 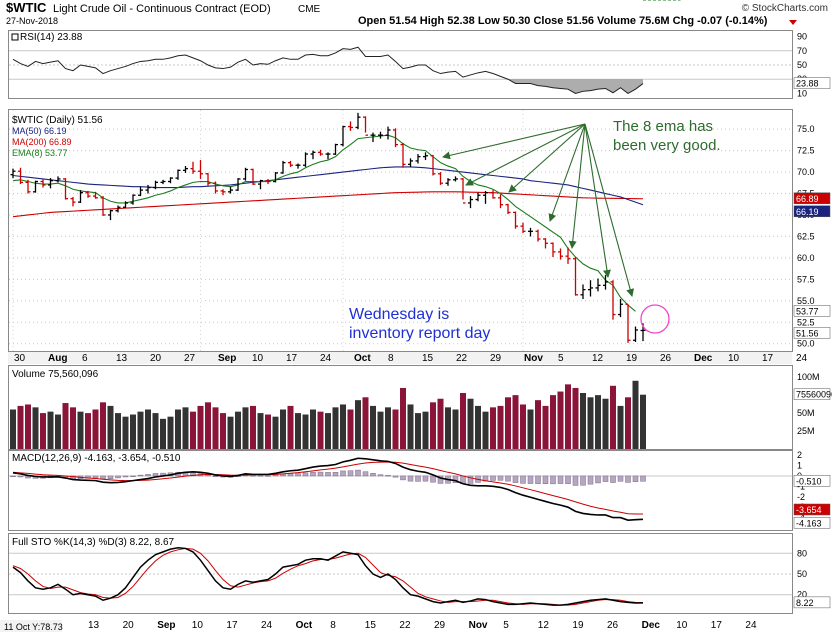 What do you see at coordinates (768, 358) in the screenshot?
I see `x-tick-label: 17` at bounding box center [768, 358].